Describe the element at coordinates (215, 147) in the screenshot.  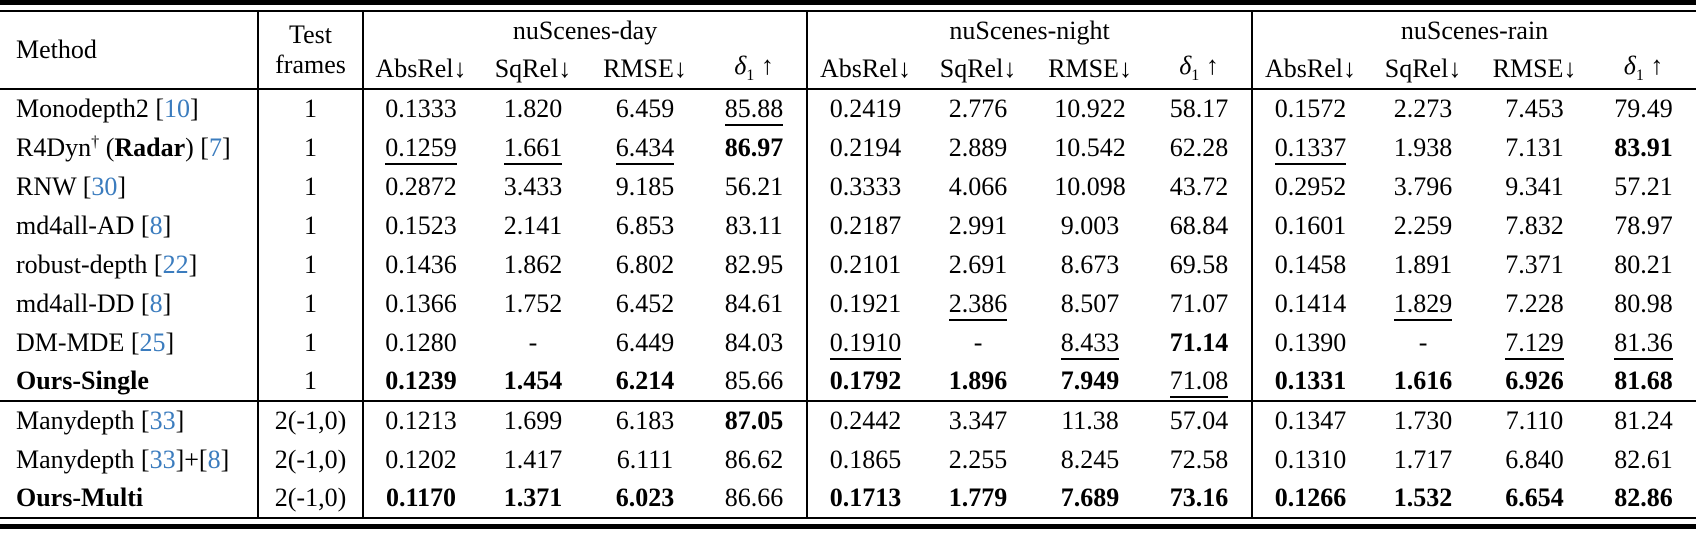
I see `citation-link: 7` at that location.